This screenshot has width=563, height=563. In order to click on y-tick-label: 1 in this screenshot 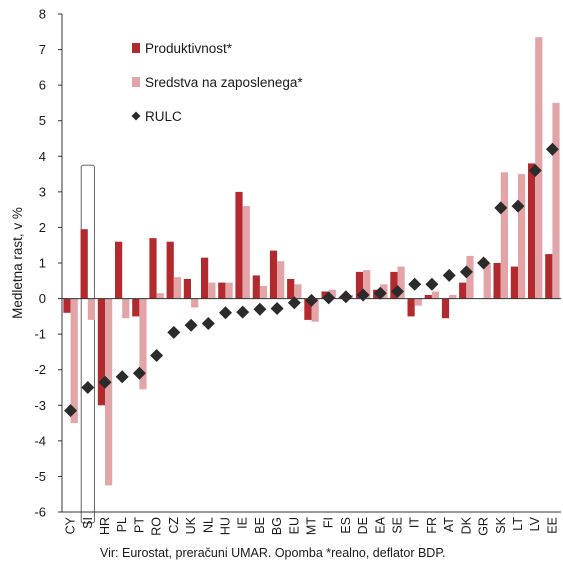, I will do `click(42, 263)`.